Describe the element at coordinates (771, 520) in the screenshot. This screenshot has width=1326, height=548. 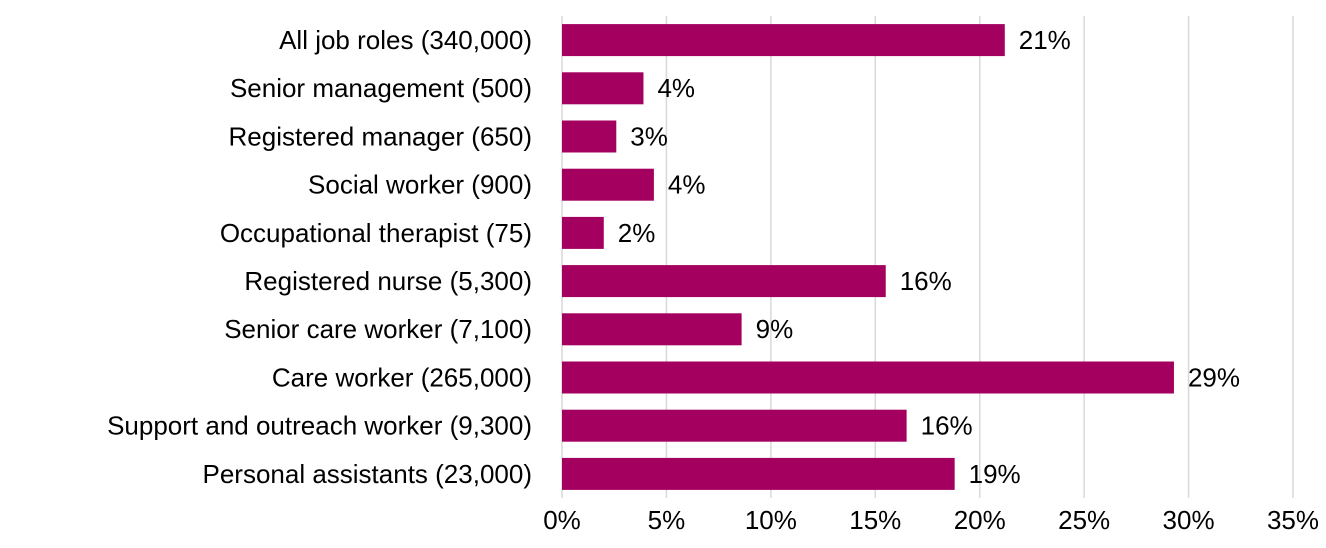
I see `x-tick-label: 10%` at that location.